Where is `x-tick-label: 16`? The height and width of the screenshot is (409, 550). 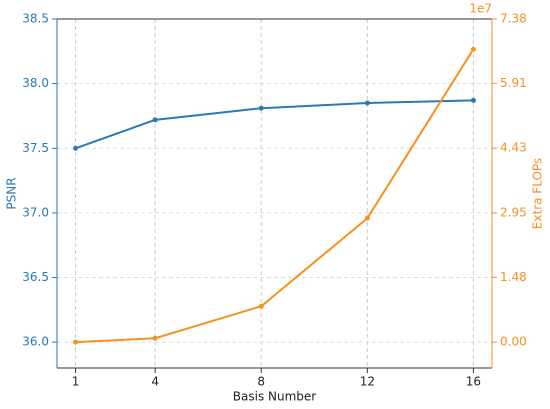 x-tick-label: 16 is located at coordinates (473, 382).